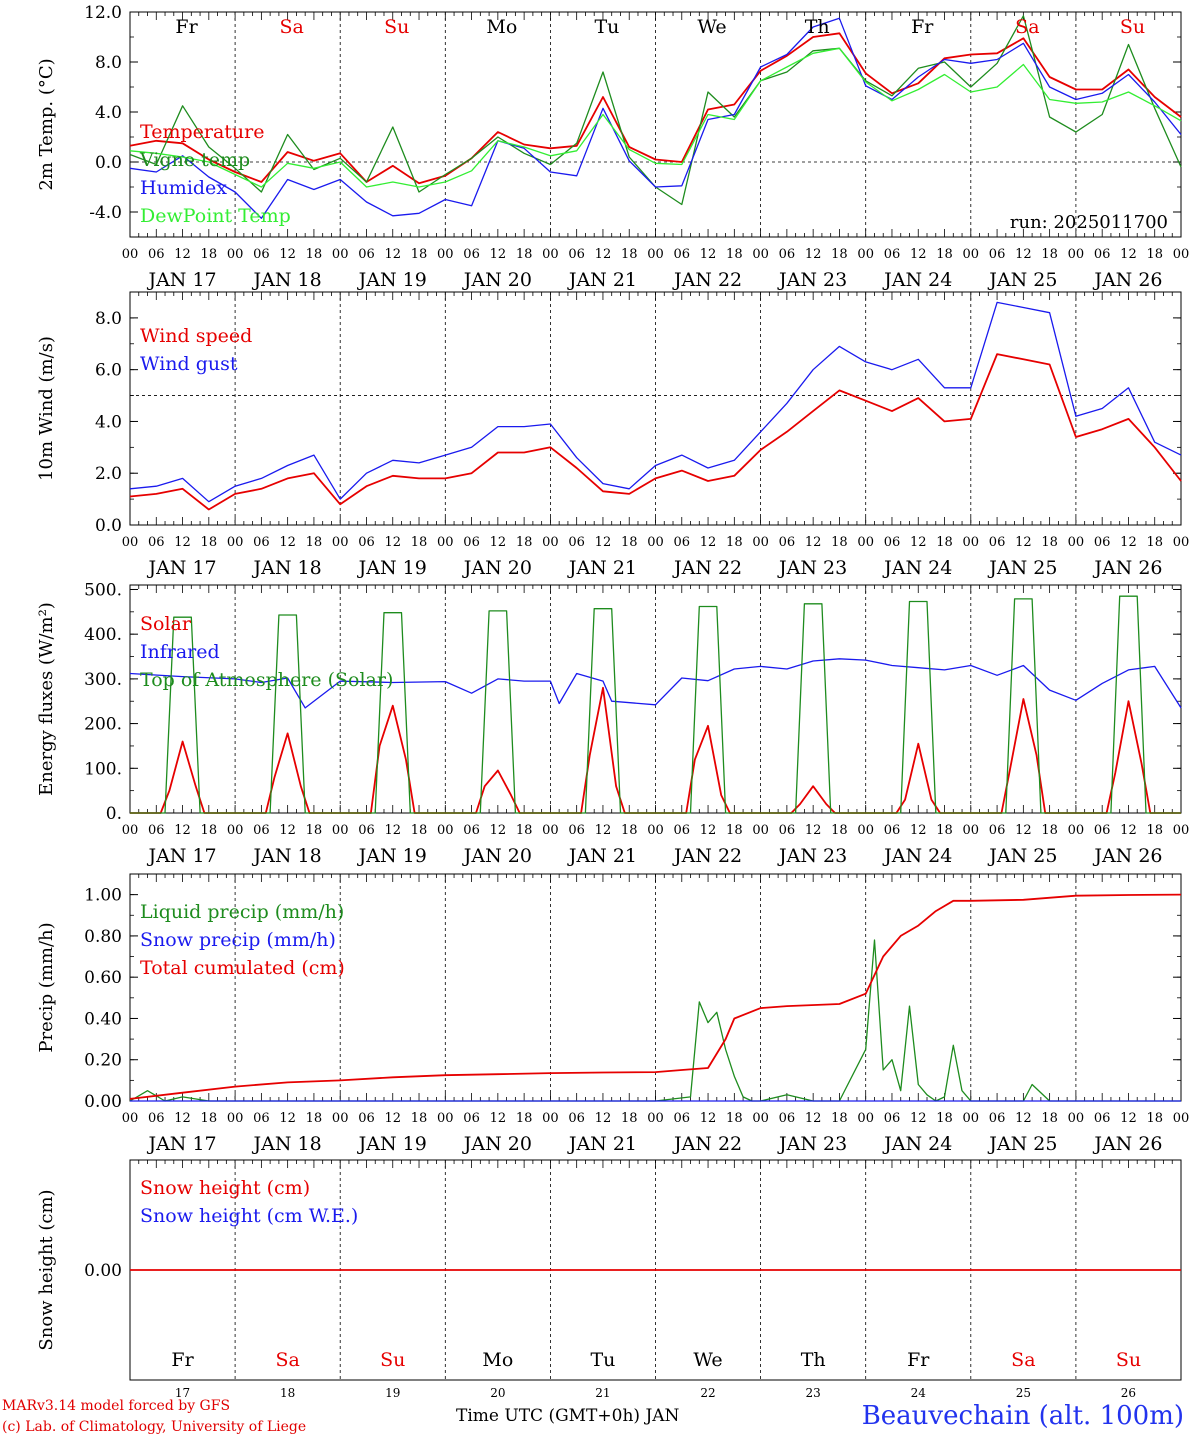 The height and width of the screenshot is (1440, 1194). What do you see at coordinates (1023, 1393) in the screenshot?
I see `day-number-label: 25` at bounding box center [1023, 1393].